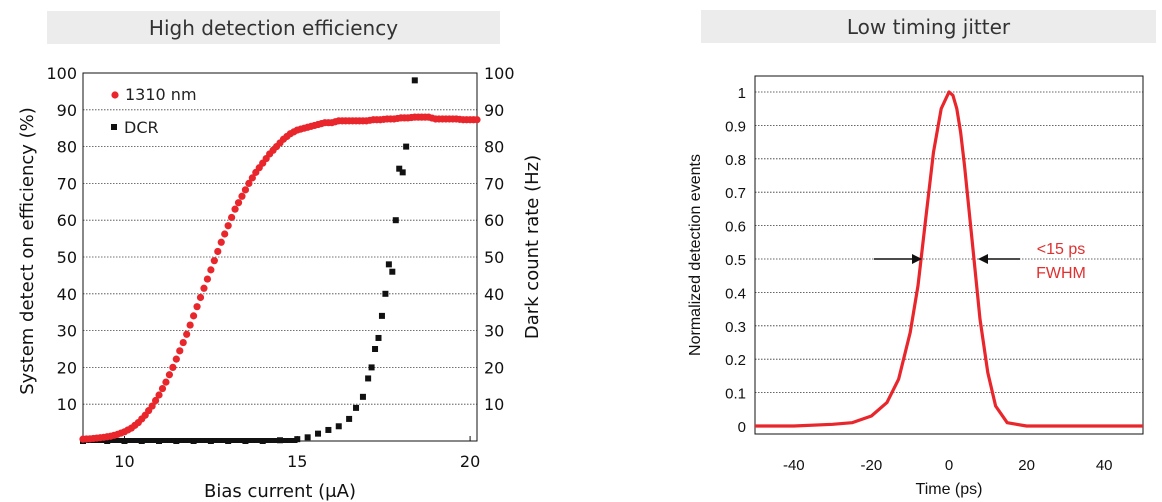 The height and width of the screenshot is (502, 1162). What do you see at coordinates (494, 257) in the screenshot?
I see `y2-tick-label: 50` at bounding box center [494, 257].